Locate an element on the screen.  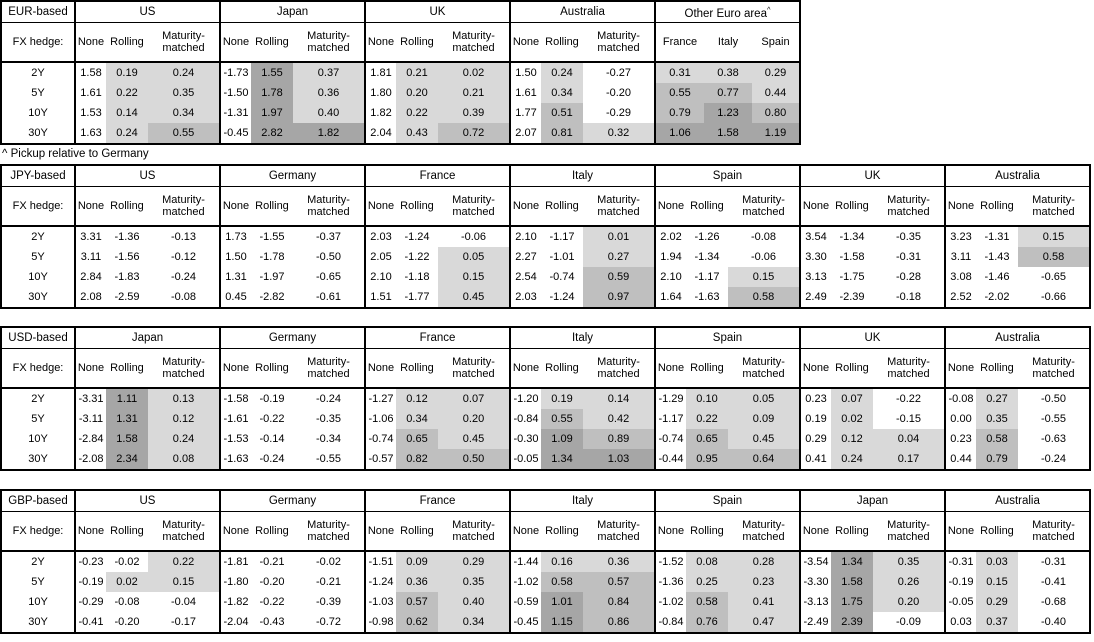
value-cell: 3.11 is located at coordinates (90, 257).